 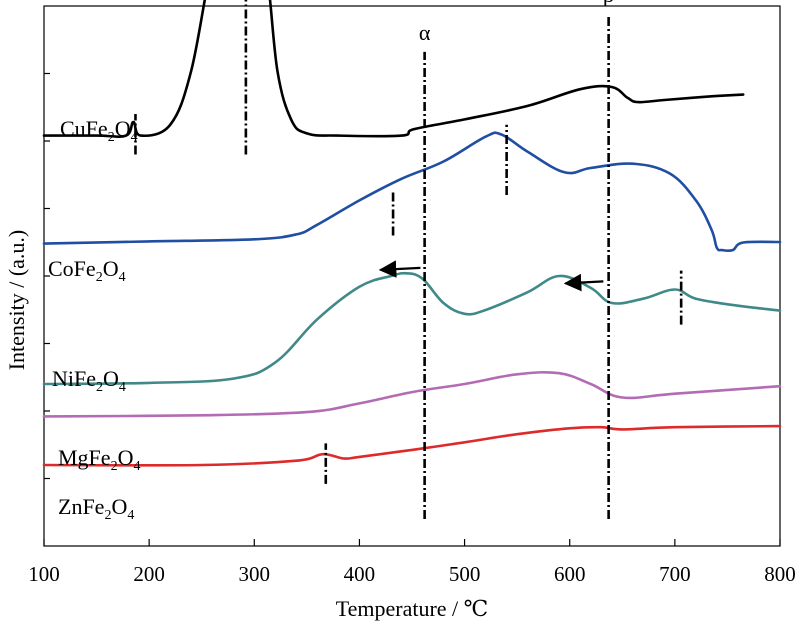 What do you see at coordinates (99, 130) in the screenshot?
I see `series-label-cufe: CuFe2O4` at bounding box center [99, 130].